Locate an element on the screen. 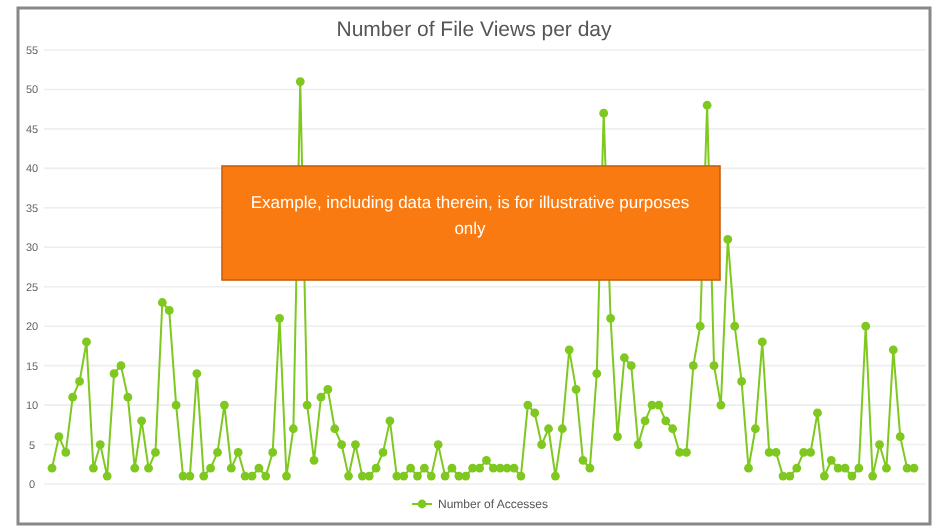 The width and height of the screenshot is (948, 532). annotation: Example, including data therein, is for illustrative purposes only is located at coordinates (470, 215).